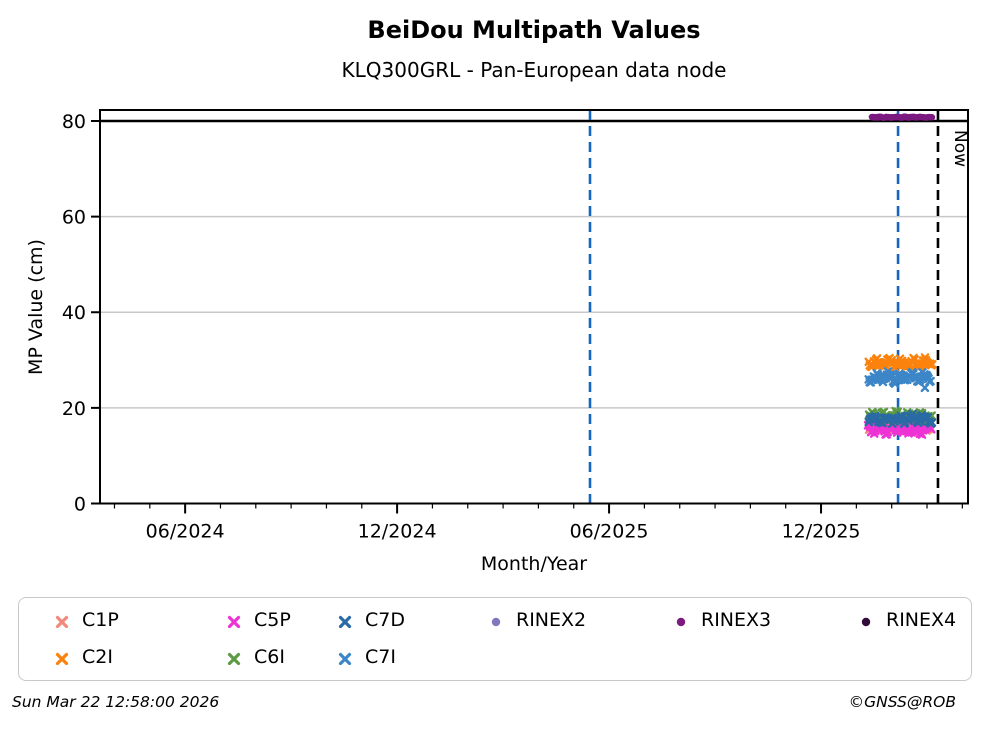  I want to click on legend-label: RINEX2, so click(551, 620).